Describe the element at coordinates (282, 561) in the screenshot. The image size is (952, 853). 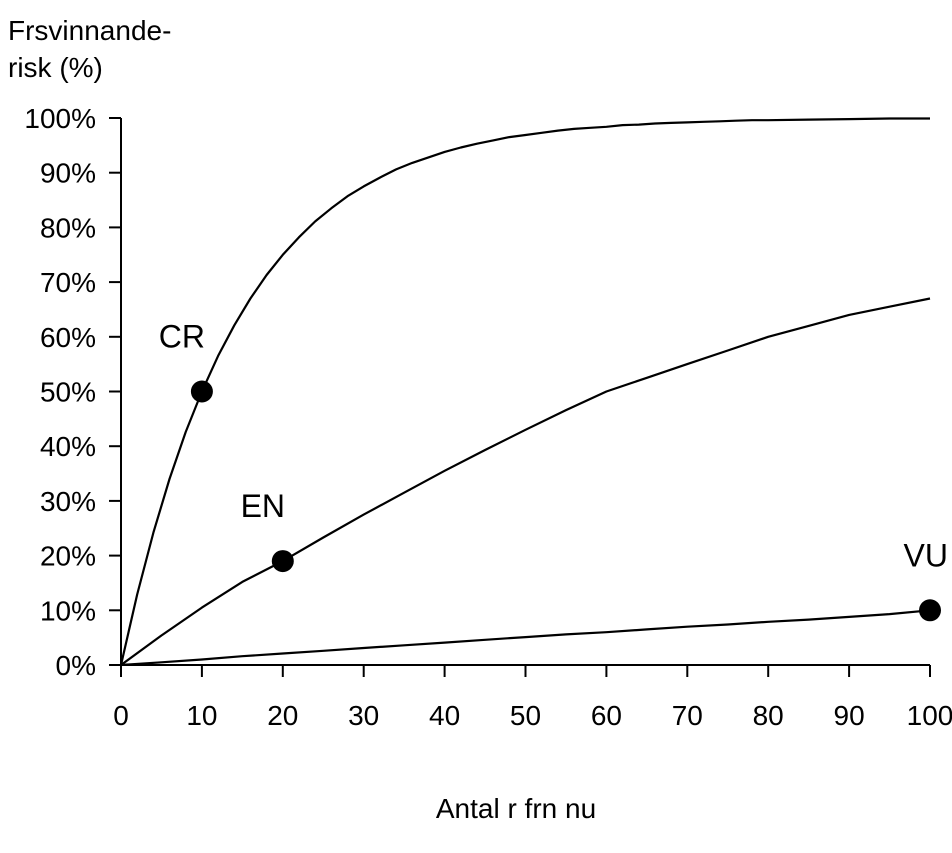
I see `marker-en` at that location.